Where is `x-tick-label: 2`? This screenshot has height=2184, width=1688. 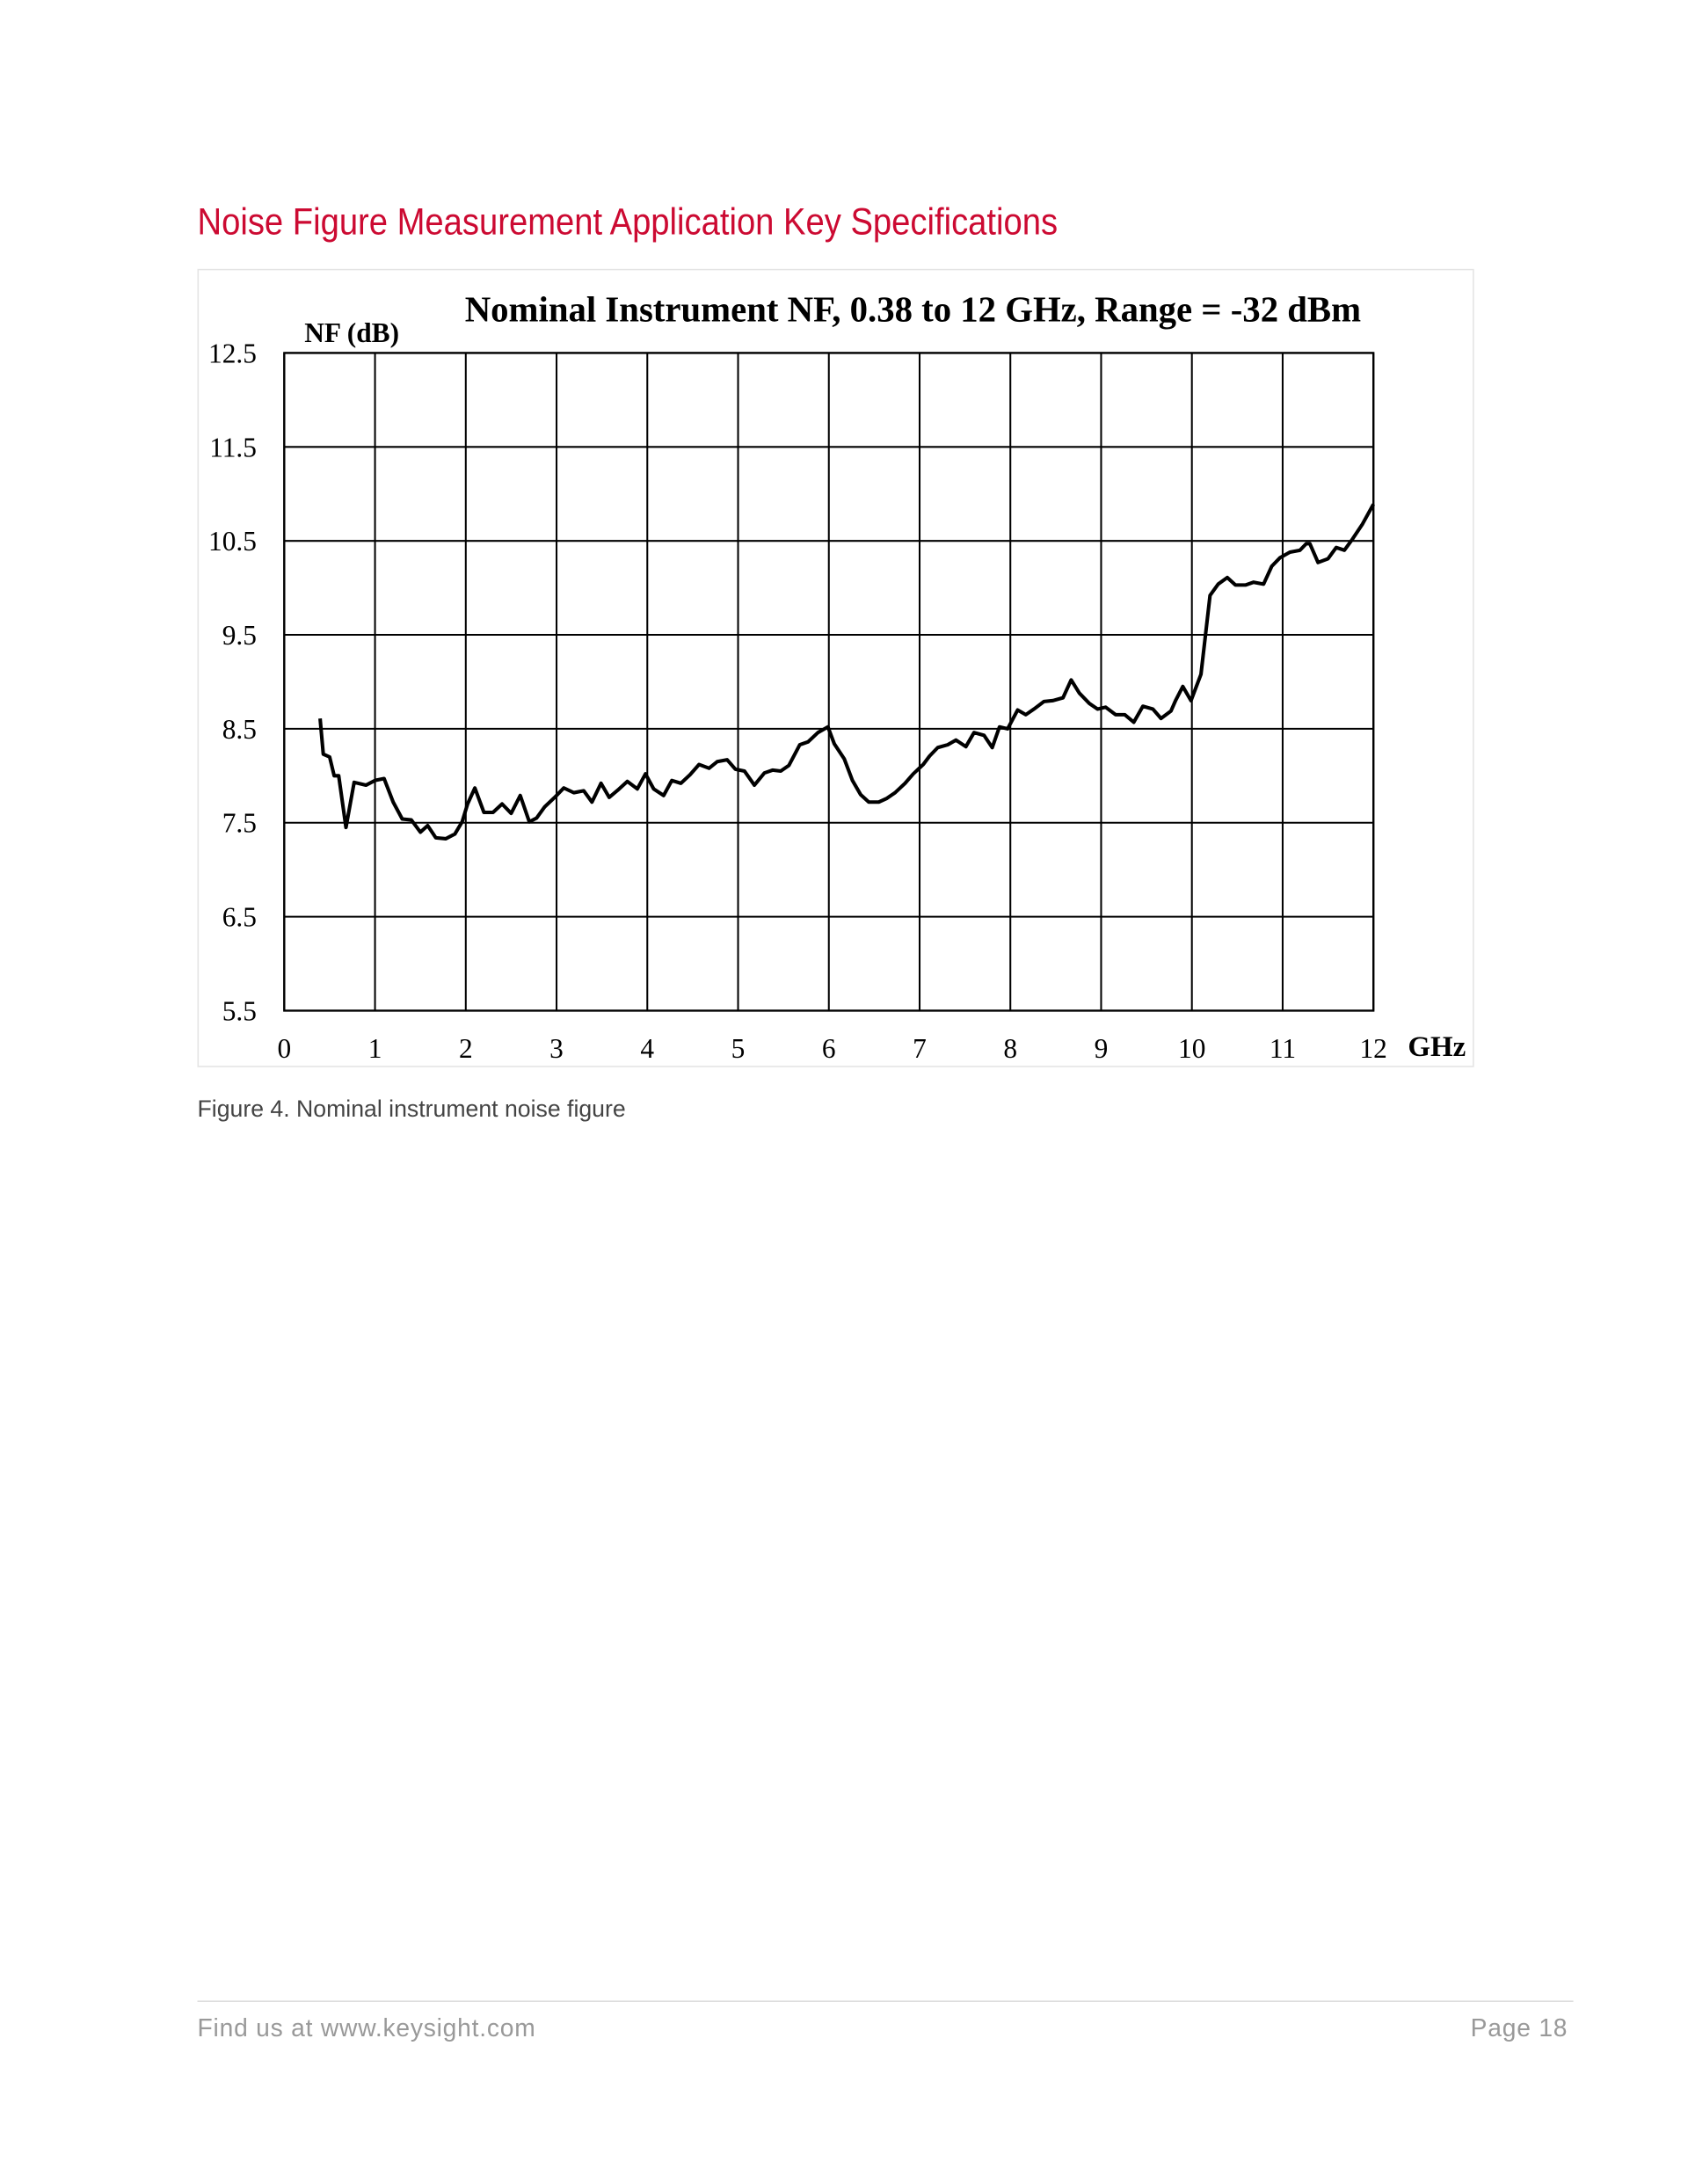 x-tick-label: 2 is located at coordinates (466, 1048).